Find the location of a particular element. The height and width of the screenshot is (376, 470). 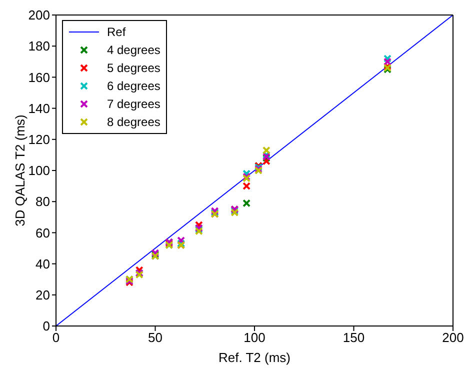

x-axis-title: Ref. T2 (ms) is located at coordinates (254, 357).